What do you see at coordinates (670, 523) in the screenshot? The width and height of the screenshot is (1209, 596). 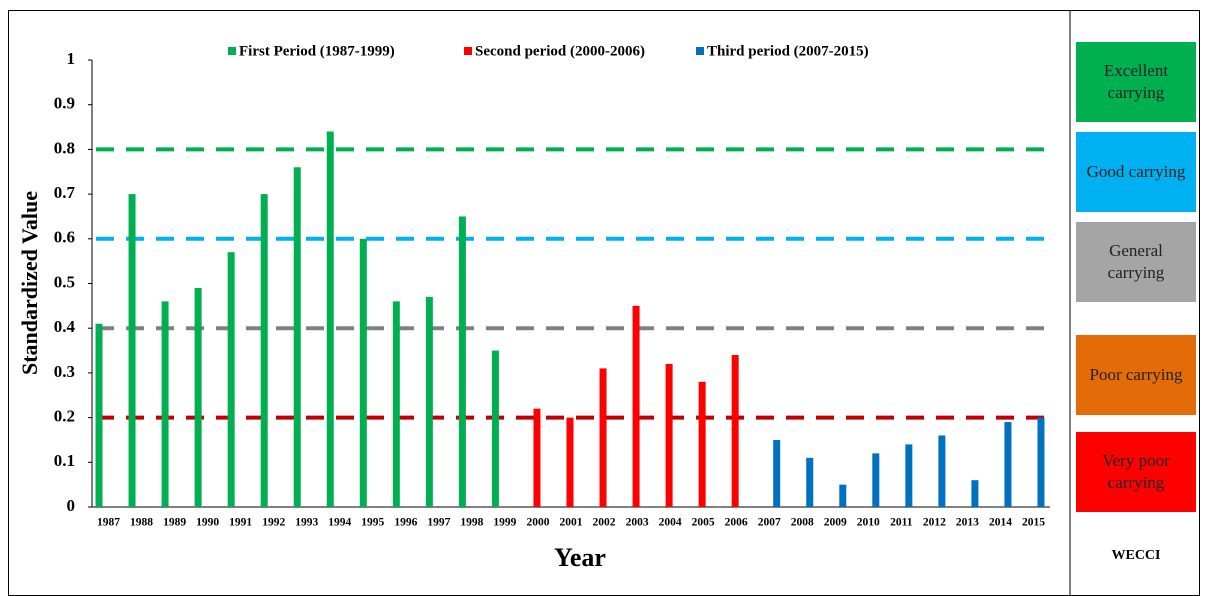 I see `x-tick-label: 2004` at bounding box center [670, 523].